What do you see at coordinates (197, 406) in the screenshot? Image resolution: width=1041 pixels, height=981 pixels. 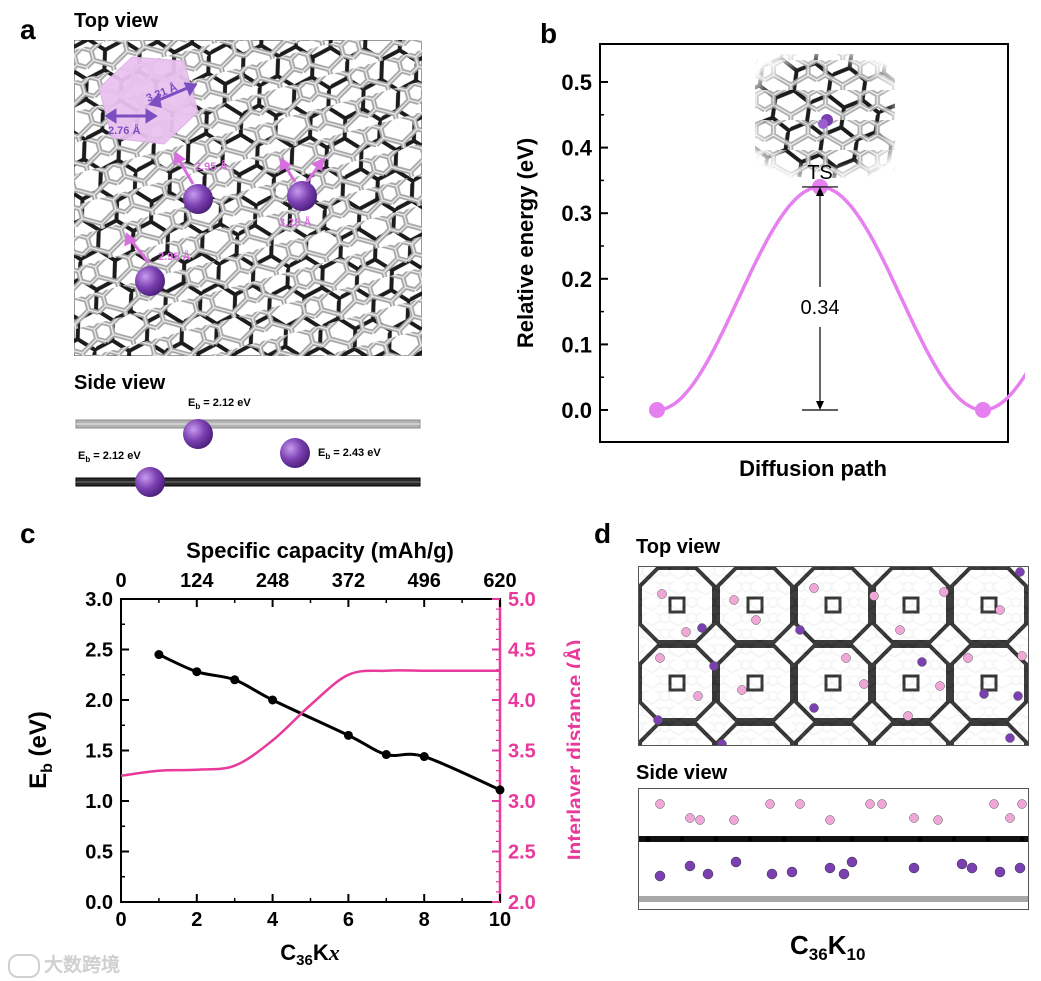 I see `eb-top-sub: b` at bounding box center [197, 406].